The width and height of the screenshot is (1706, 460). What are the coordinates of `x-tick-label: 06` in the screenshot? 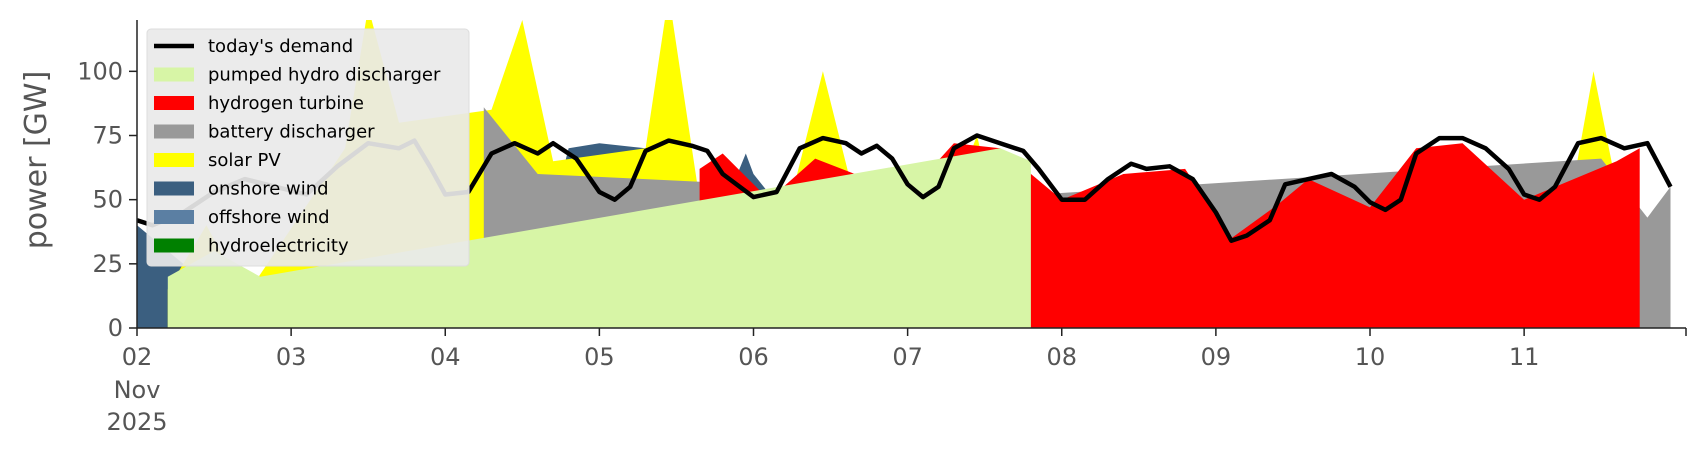 It's located at (753, 357).